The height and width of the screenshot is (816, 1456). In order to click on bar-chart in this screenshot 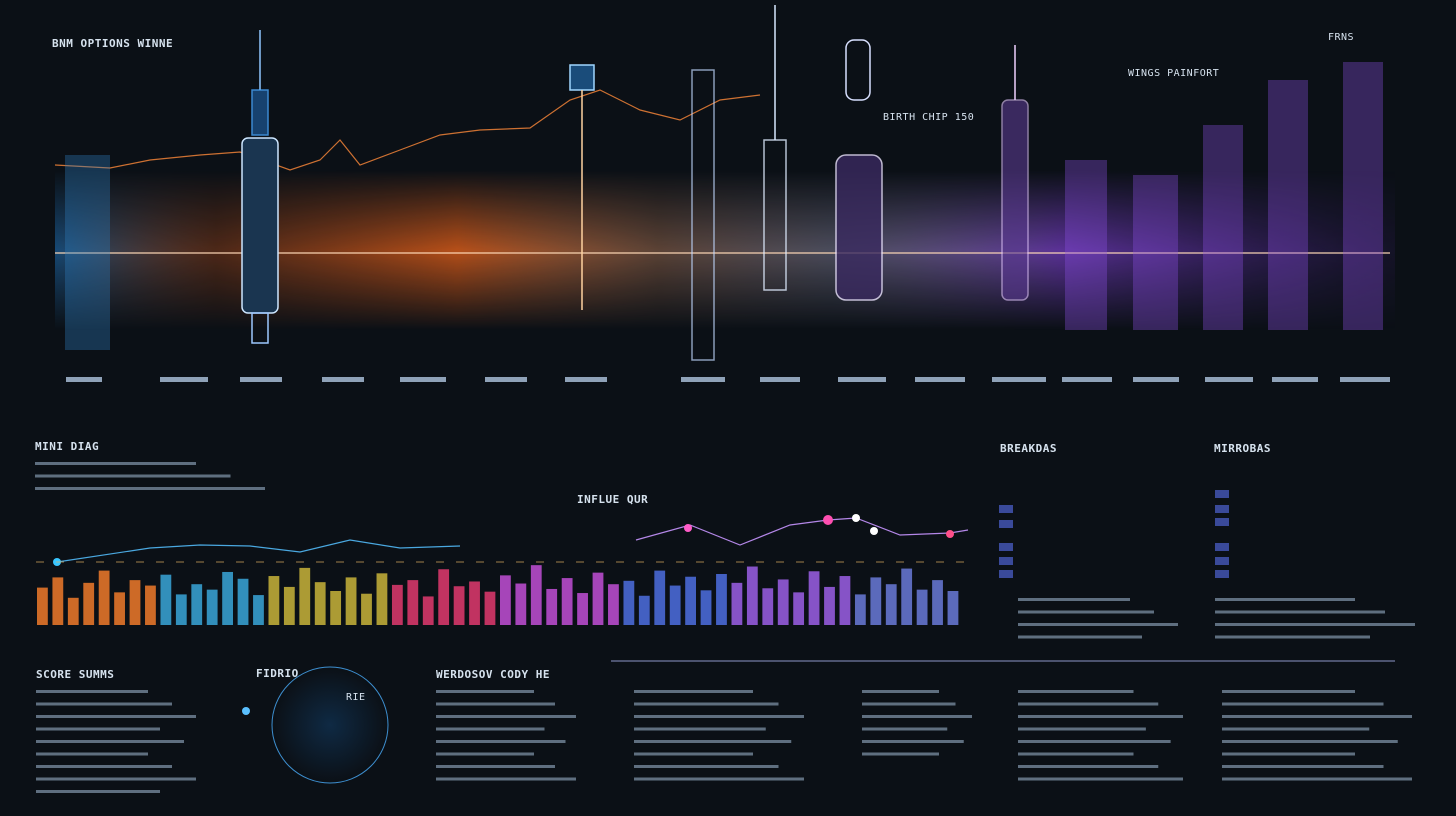, I will do `click(498, 595)`.